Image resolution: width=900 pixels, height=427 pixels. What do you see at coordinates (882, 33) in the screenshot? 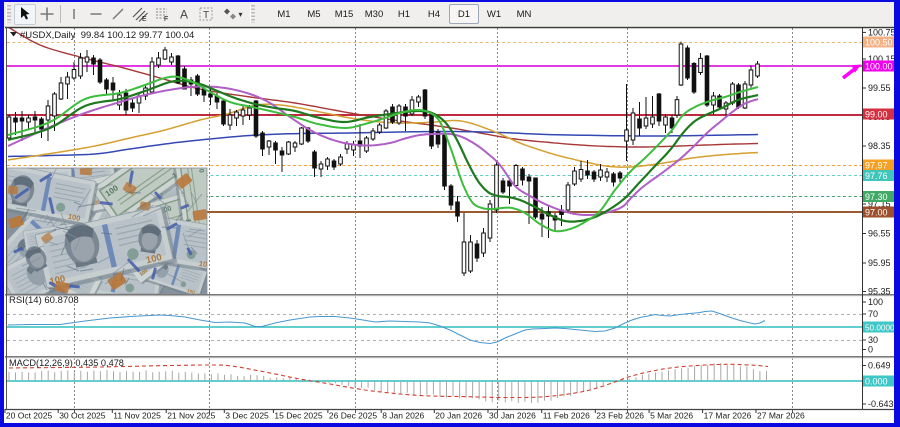
I see `svg-text: 100.75` at bounding box center [882, 33].